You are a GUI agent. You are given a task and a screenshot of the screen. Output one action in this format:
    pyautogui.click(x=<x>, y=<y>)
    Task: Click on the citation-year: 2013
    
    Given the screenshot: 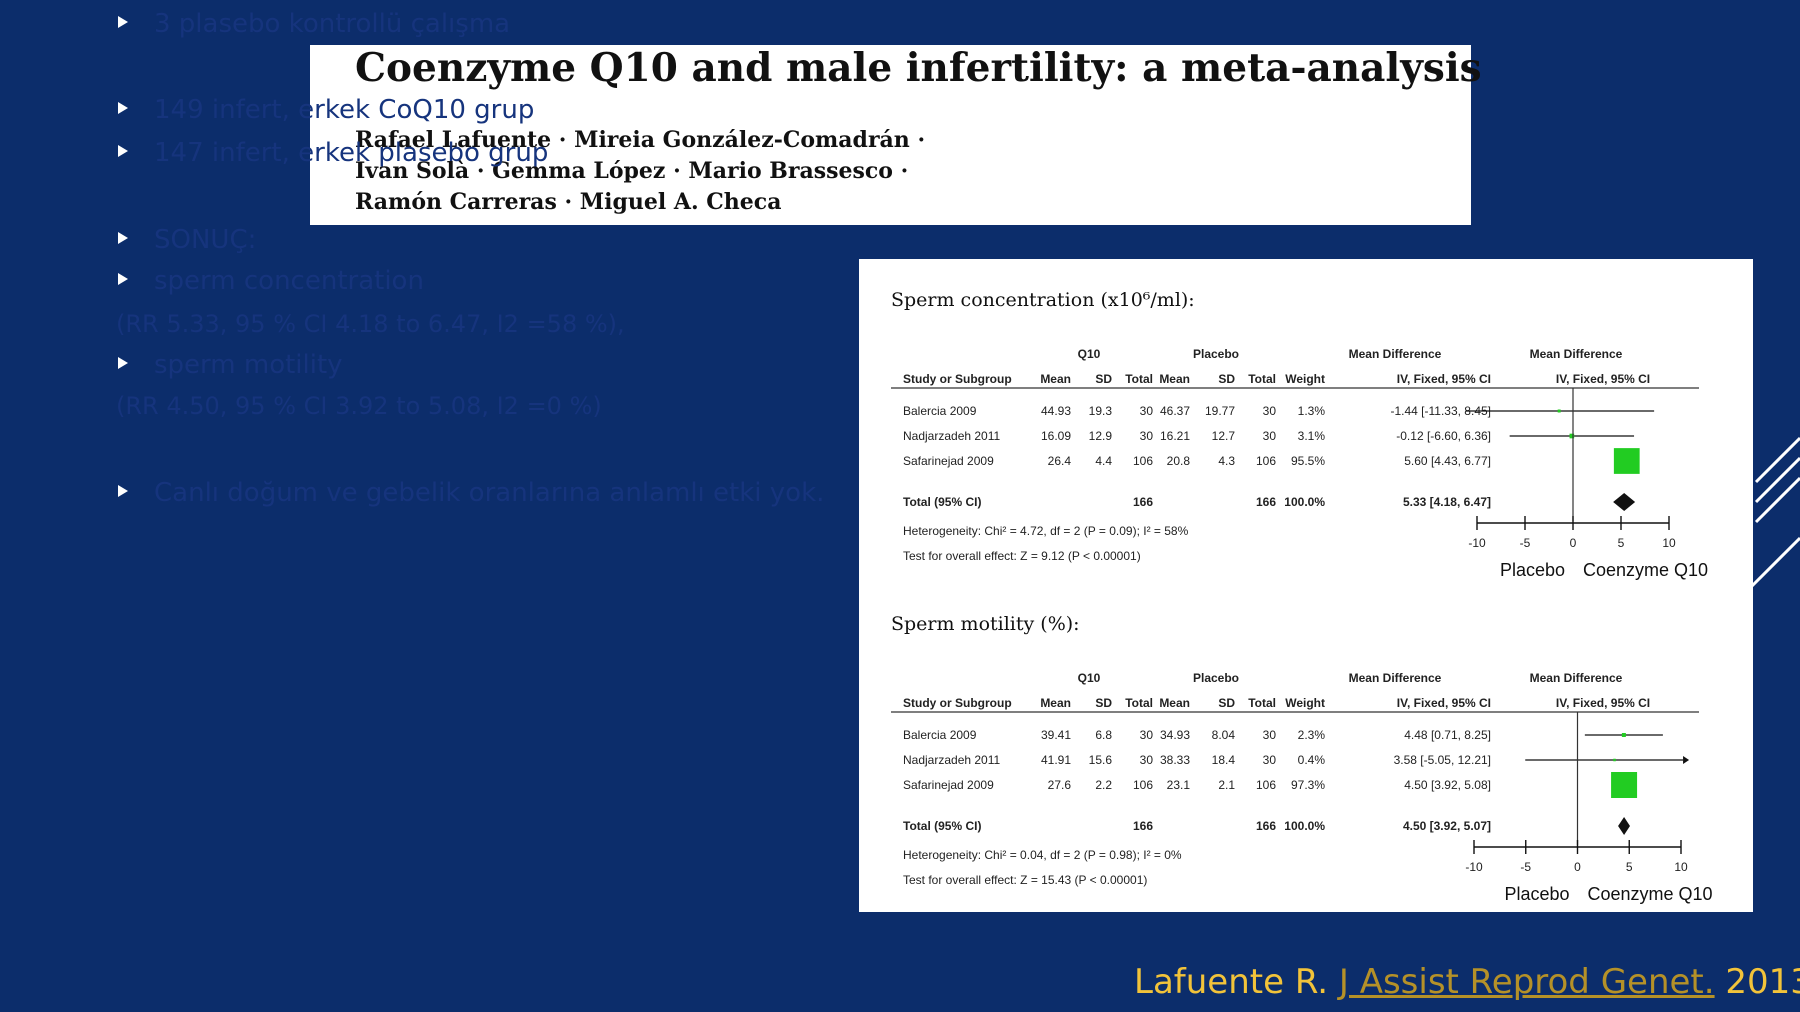 What is the action you would take?
    pyautogui.click(x=1762, y=982)
    